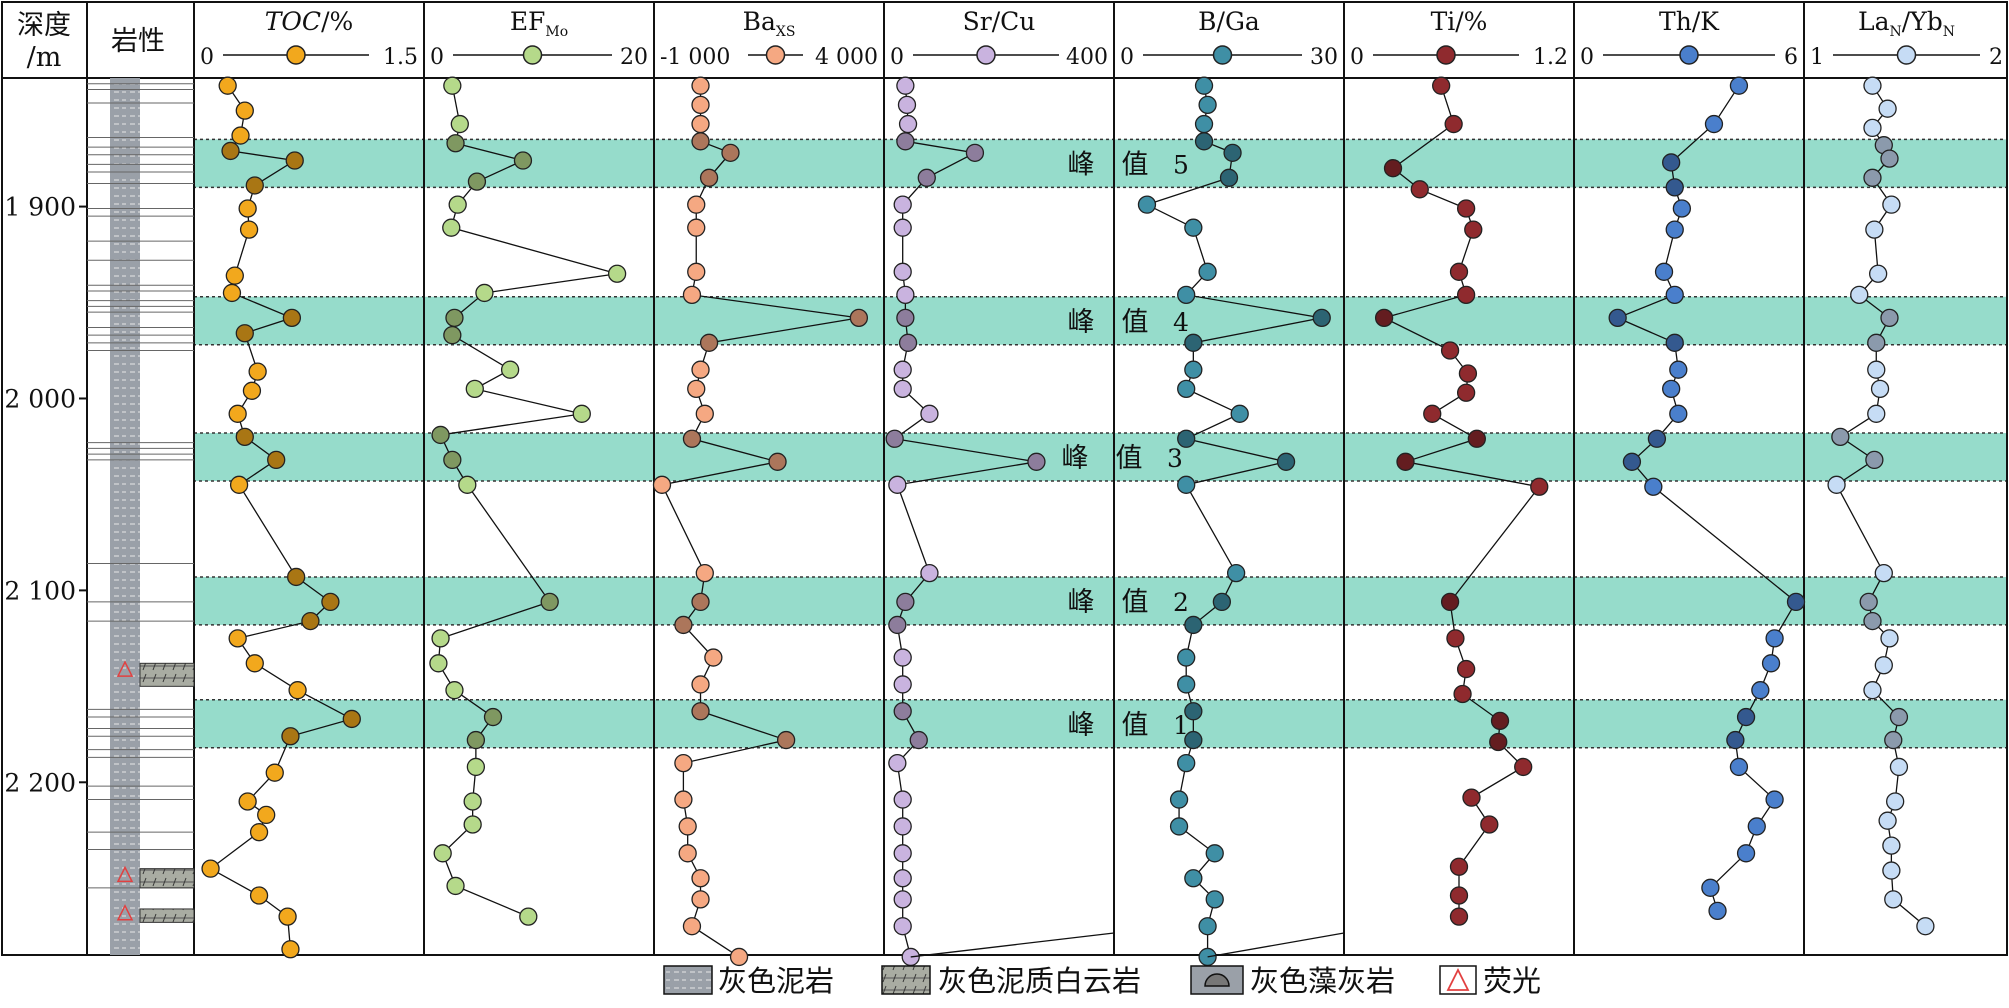  I want to click on series-title: BaXS, so click(769, 23).